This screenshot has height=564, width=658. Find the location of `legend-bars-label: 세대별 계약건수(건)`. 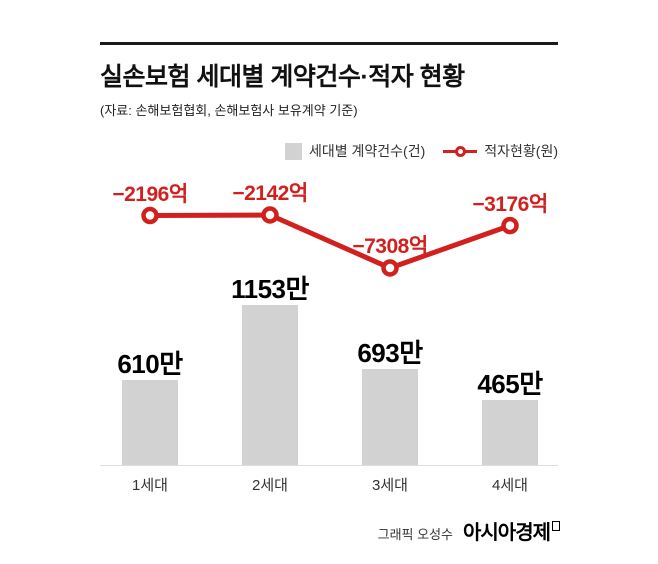

legend-bars-label: 세대별 계약건수(건) is located at coordinates (367, 151).